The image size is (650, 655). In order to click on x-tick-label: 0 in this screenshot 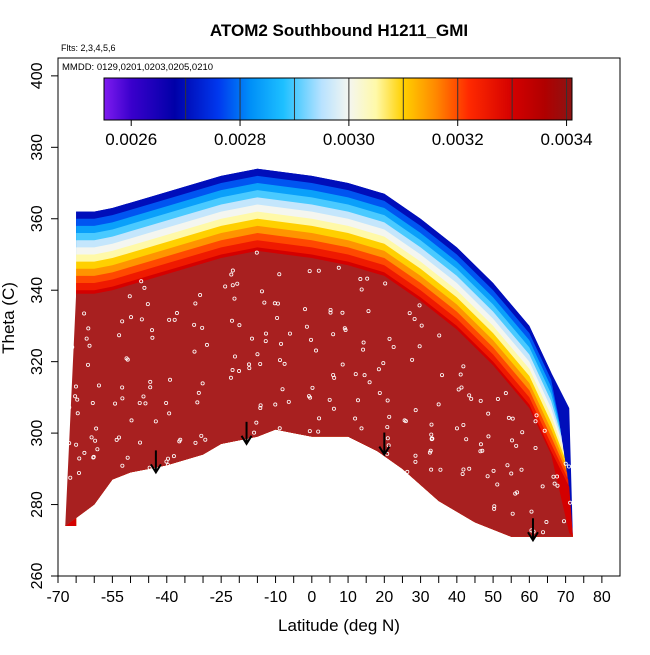, I will do `click(311, 597)`.